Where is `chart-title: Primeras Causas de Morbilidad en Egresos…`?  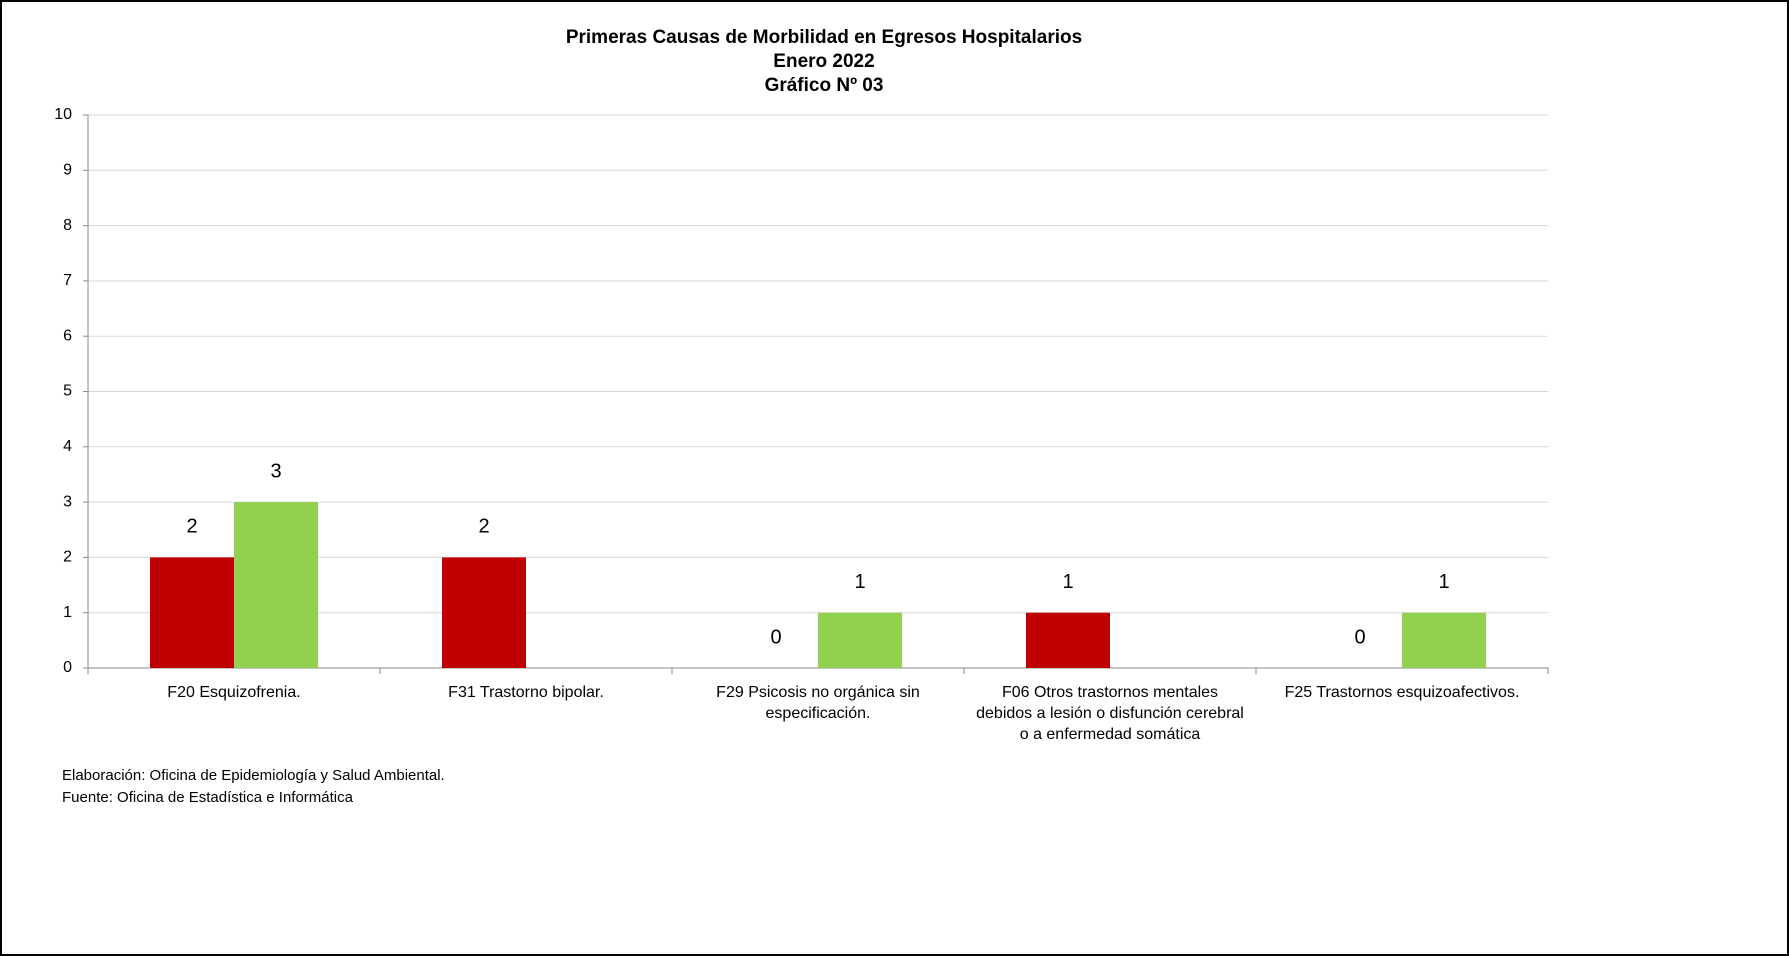 chart-title: Primeras Causas de Morbilidad en Egresos… is located at coordinates (824, 37).